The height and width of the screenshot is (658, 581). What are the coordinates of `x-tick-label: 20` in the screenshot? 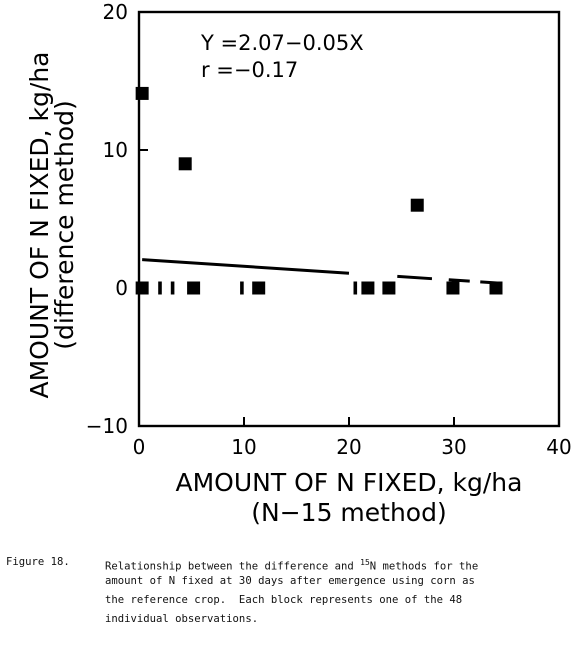 It's located at (348, 447).